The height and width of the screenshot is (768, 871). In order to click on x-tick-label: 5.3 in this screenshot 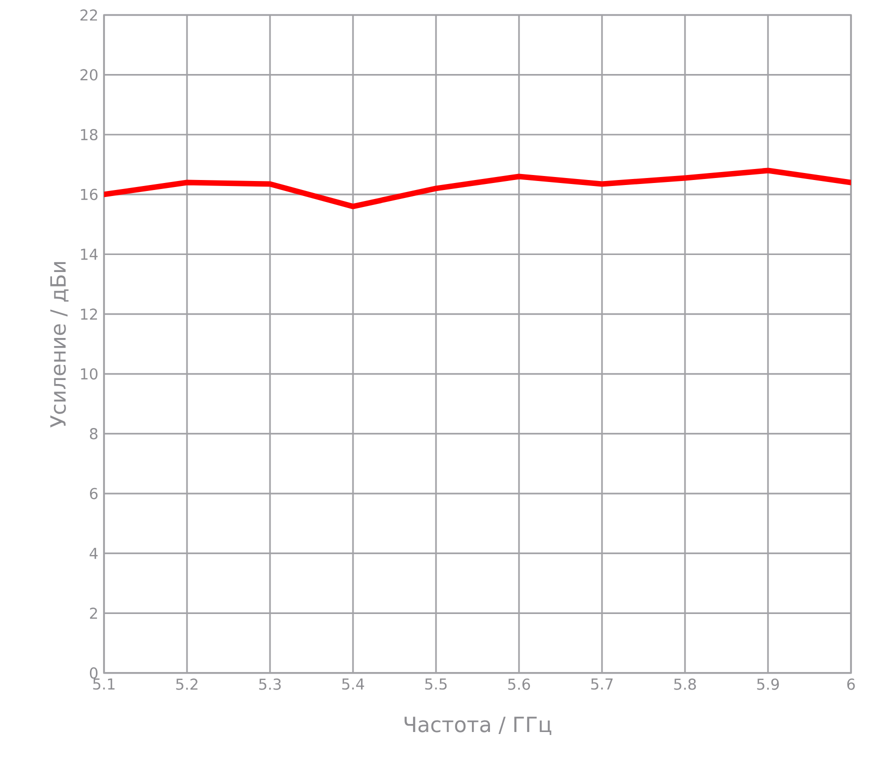, I will do `click(270, 684)`.